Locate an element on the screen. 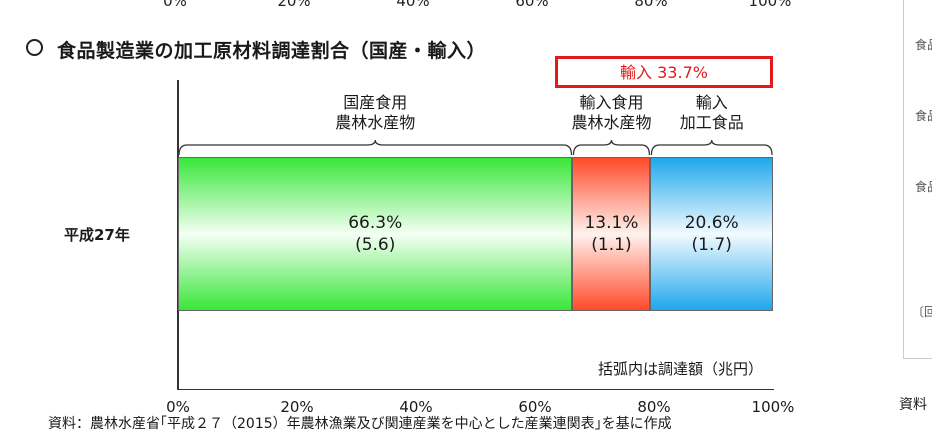 Image resolution: width=932 pixels, height=436 pixels. data-label-1: 66.3% (5.6) is located at coordinates (375, 234).